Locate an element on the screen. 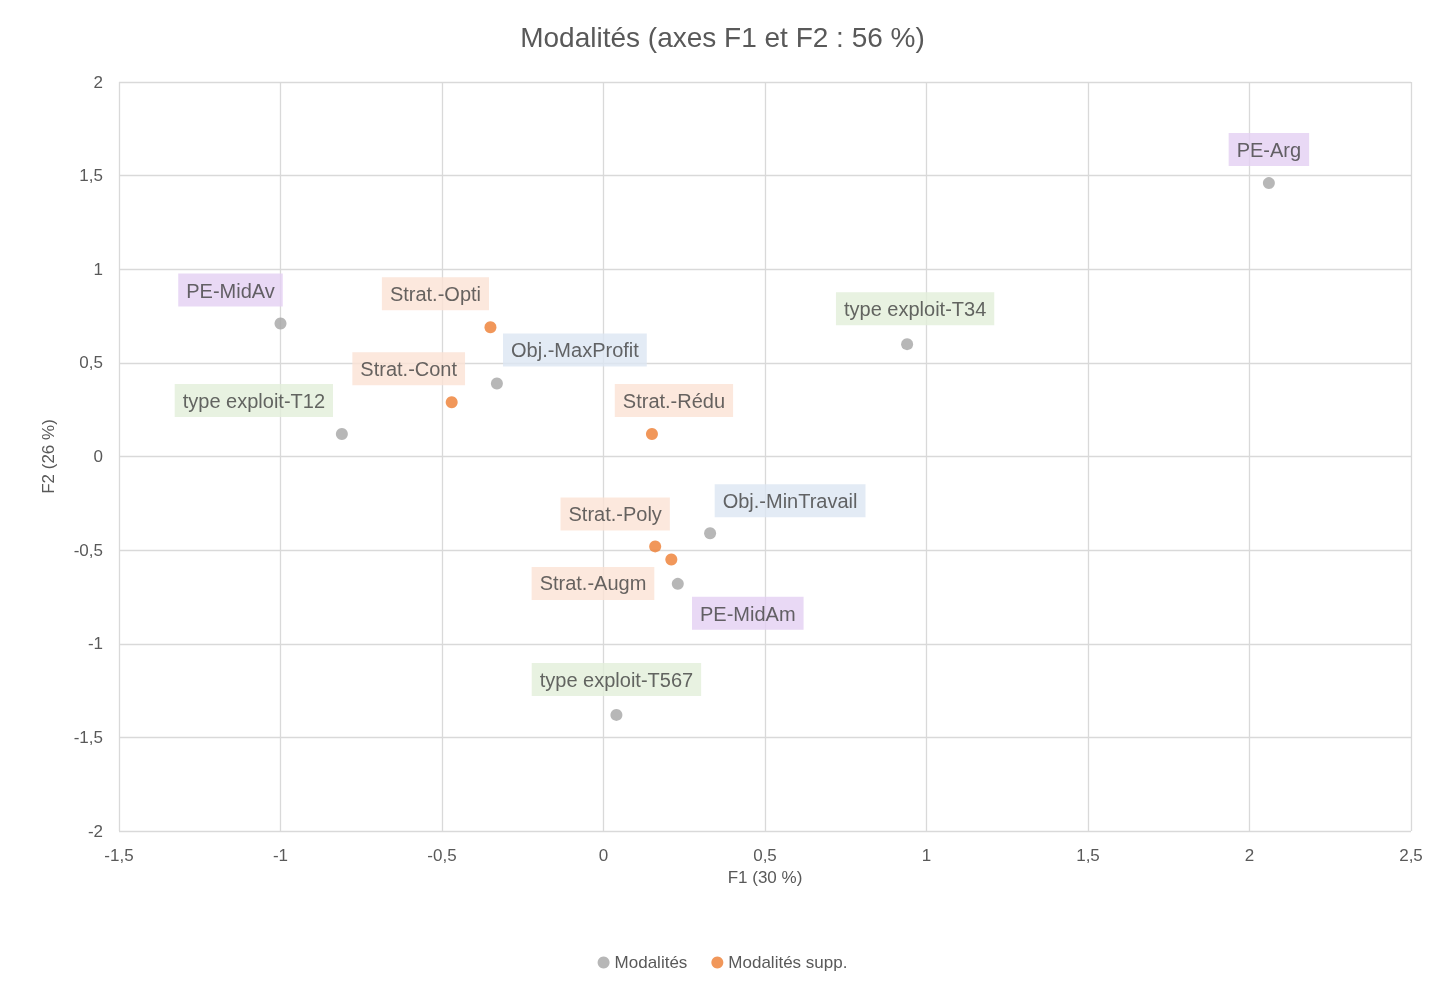  x-tick-label: -0,5 is located at coordinates (442, 855).